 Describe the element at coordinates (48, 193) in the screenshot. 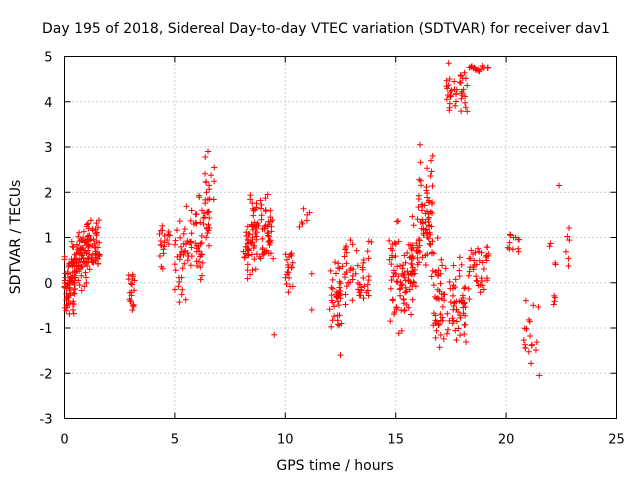

I see `y-tick-label: 2` at that location.